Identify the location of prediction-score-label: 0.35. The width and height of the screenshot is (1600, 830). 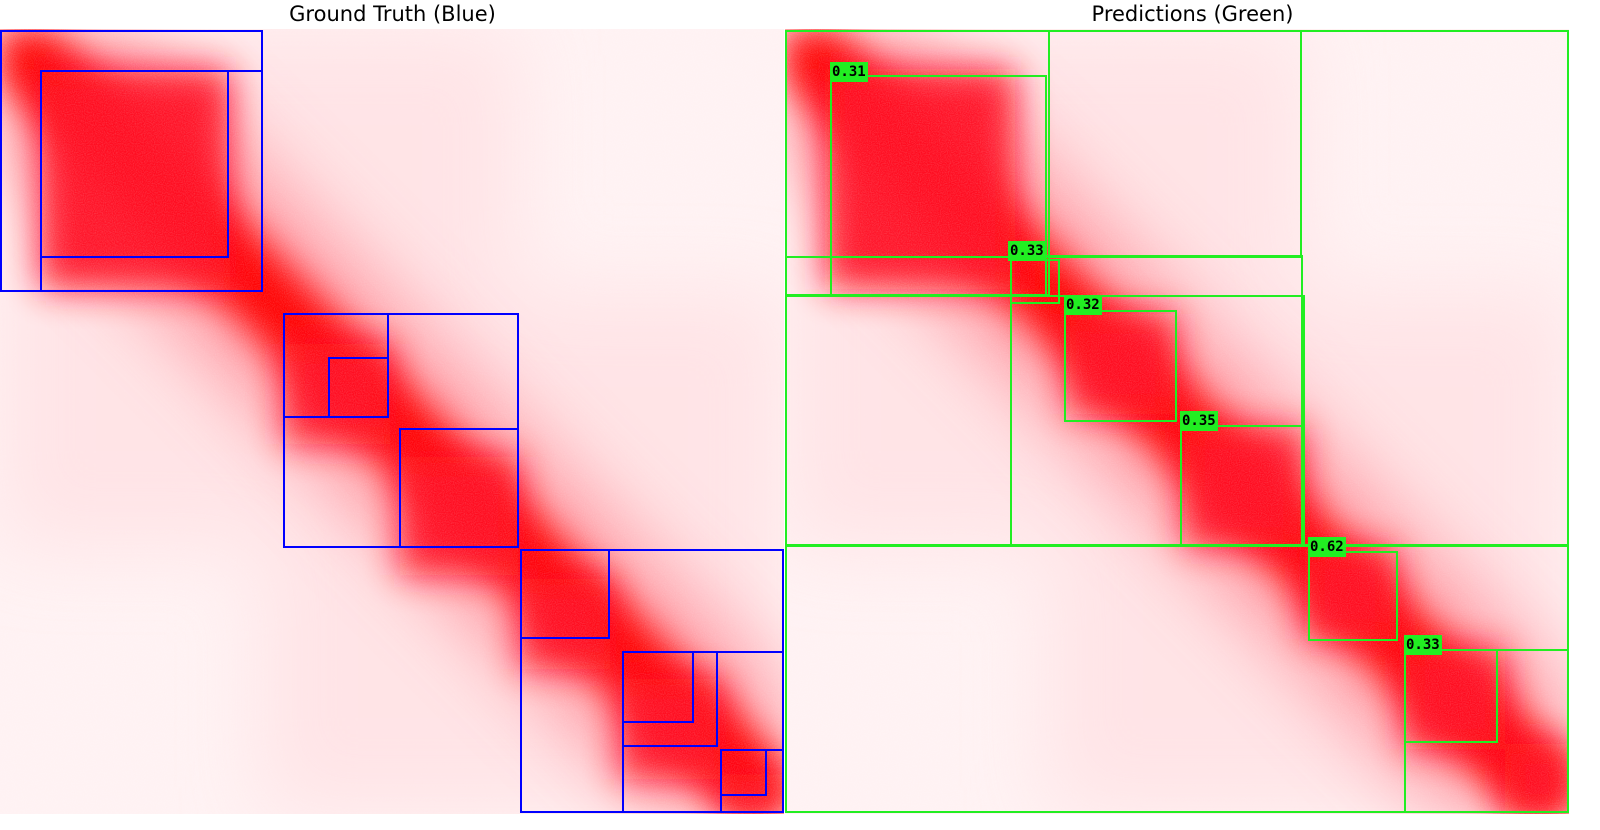
(1199, 421).